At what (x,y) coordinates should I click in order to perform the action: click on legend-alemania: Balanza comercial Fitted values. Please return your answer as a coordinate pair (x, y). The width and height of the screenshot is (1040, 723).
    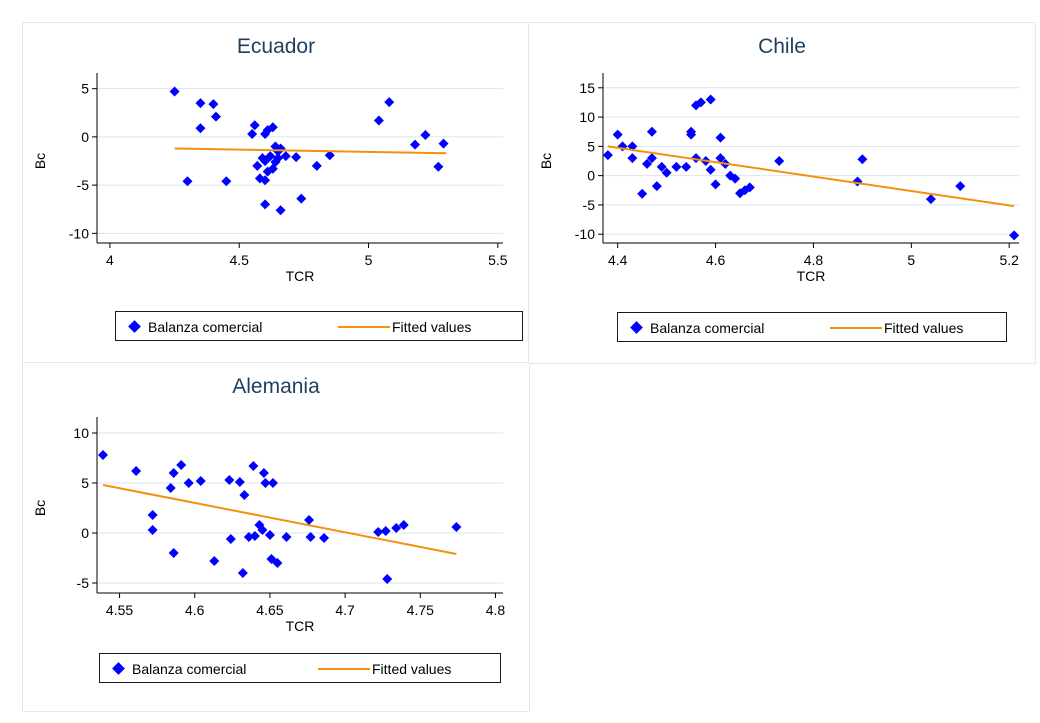
    Looking at the image, I should click on (300, 668).